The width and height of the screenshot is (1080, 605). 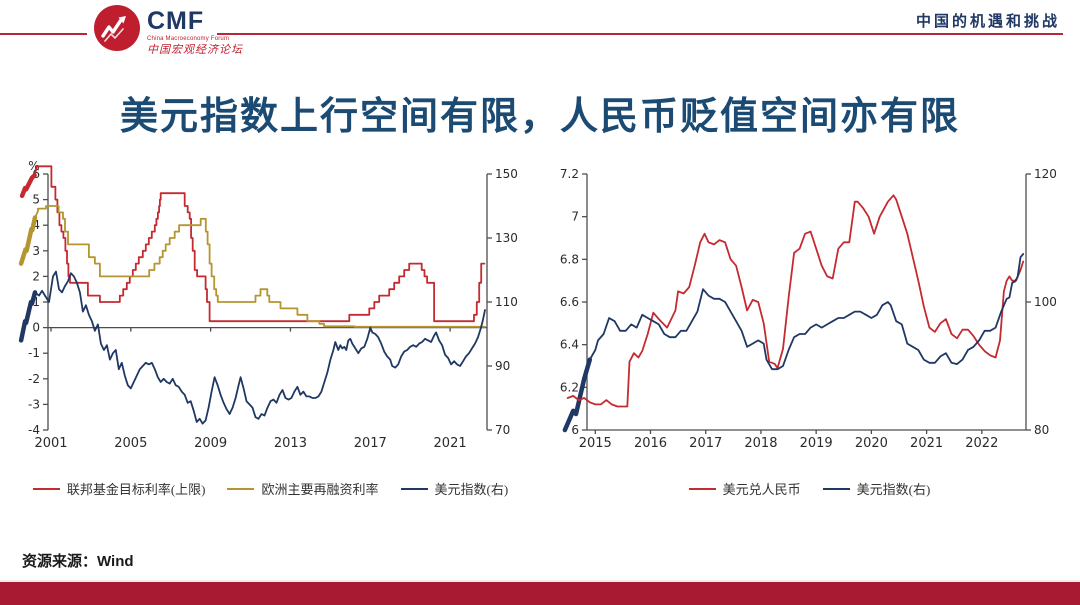 I want to click on legend-item: 美元兑人民币, so click(x=744, y=488).